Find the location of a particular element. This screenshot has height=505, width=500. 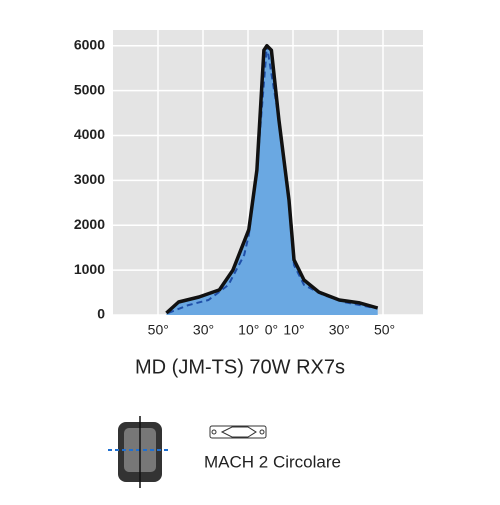

bulb-icon is located at coordinates (238, 432).